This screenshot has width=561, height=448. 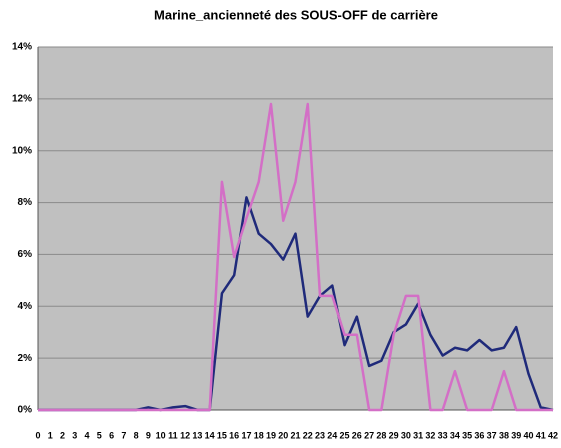 What do you see at coordinates (259, 435) in the screenshot?
I see `x-tick-label: 18` at bounding box center [259, 435].